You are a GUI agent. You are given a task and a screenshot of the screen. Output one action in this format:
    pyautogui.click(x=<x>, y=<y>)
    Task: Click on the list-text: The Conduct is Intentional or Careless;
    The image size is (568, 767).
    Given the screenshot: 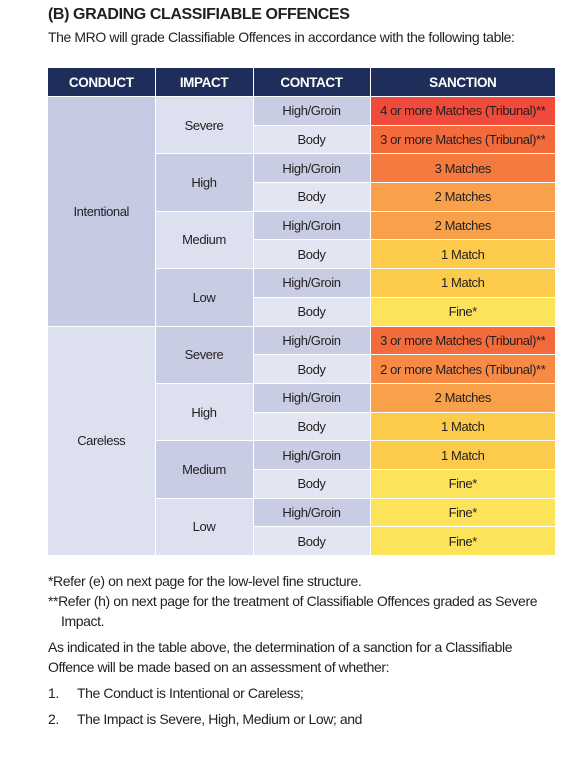 What is the action you would take?
    pyautogui.click(x=190, y=693)
    